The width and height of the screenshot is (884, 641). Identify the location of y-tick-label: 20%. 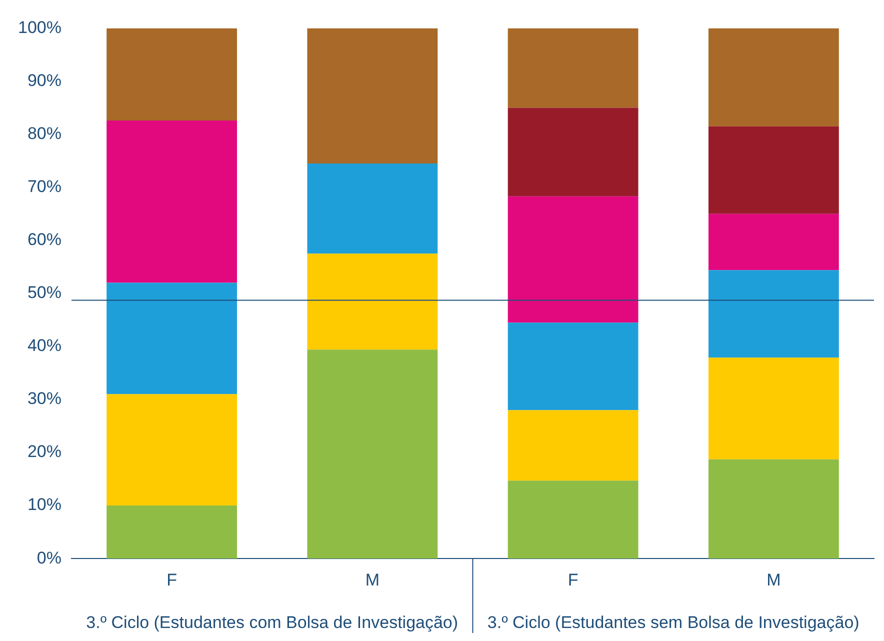
(44, 452).